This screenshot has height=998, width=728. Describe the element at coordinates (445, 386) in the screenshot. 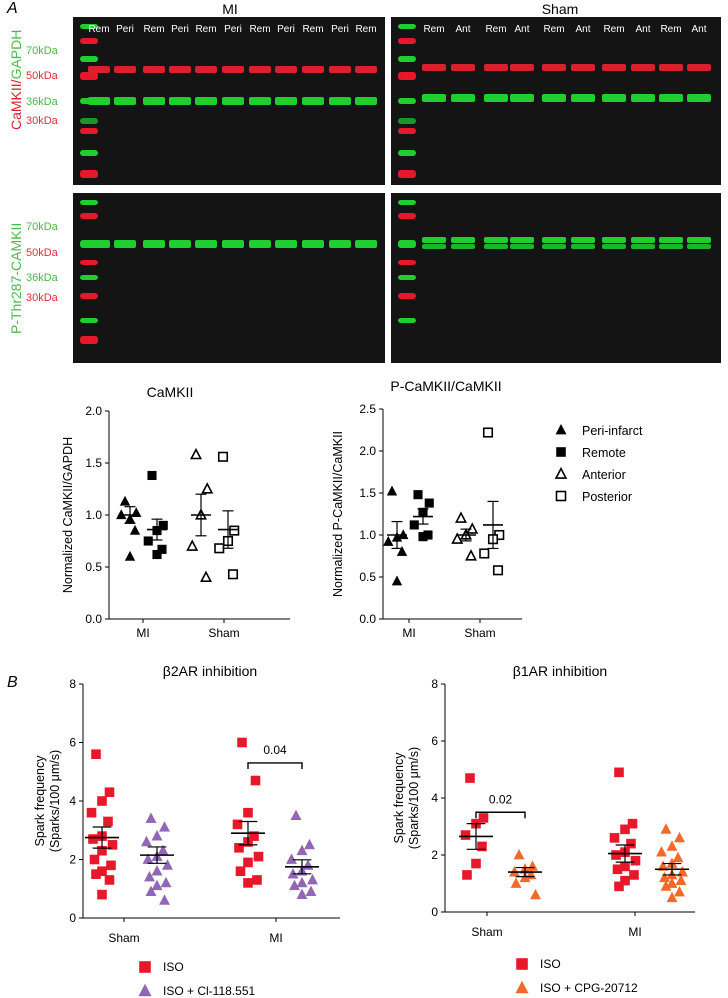

I see `chart-title: P-CaMKII/CaMKII` at that location.